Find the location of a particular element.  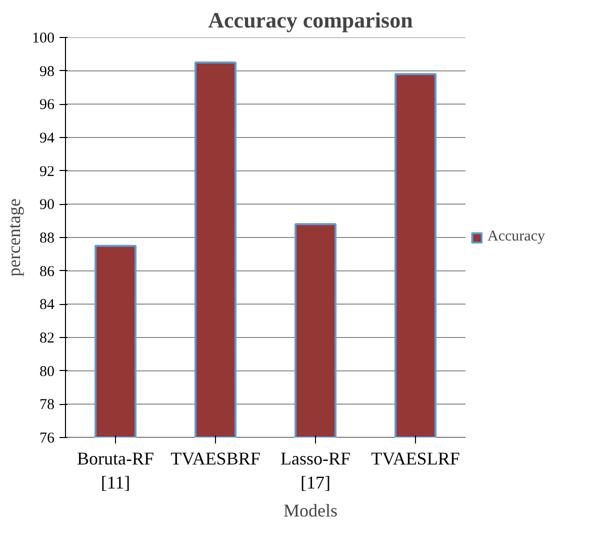

y-tick-label: 90 is located at coordinates (47, 205).